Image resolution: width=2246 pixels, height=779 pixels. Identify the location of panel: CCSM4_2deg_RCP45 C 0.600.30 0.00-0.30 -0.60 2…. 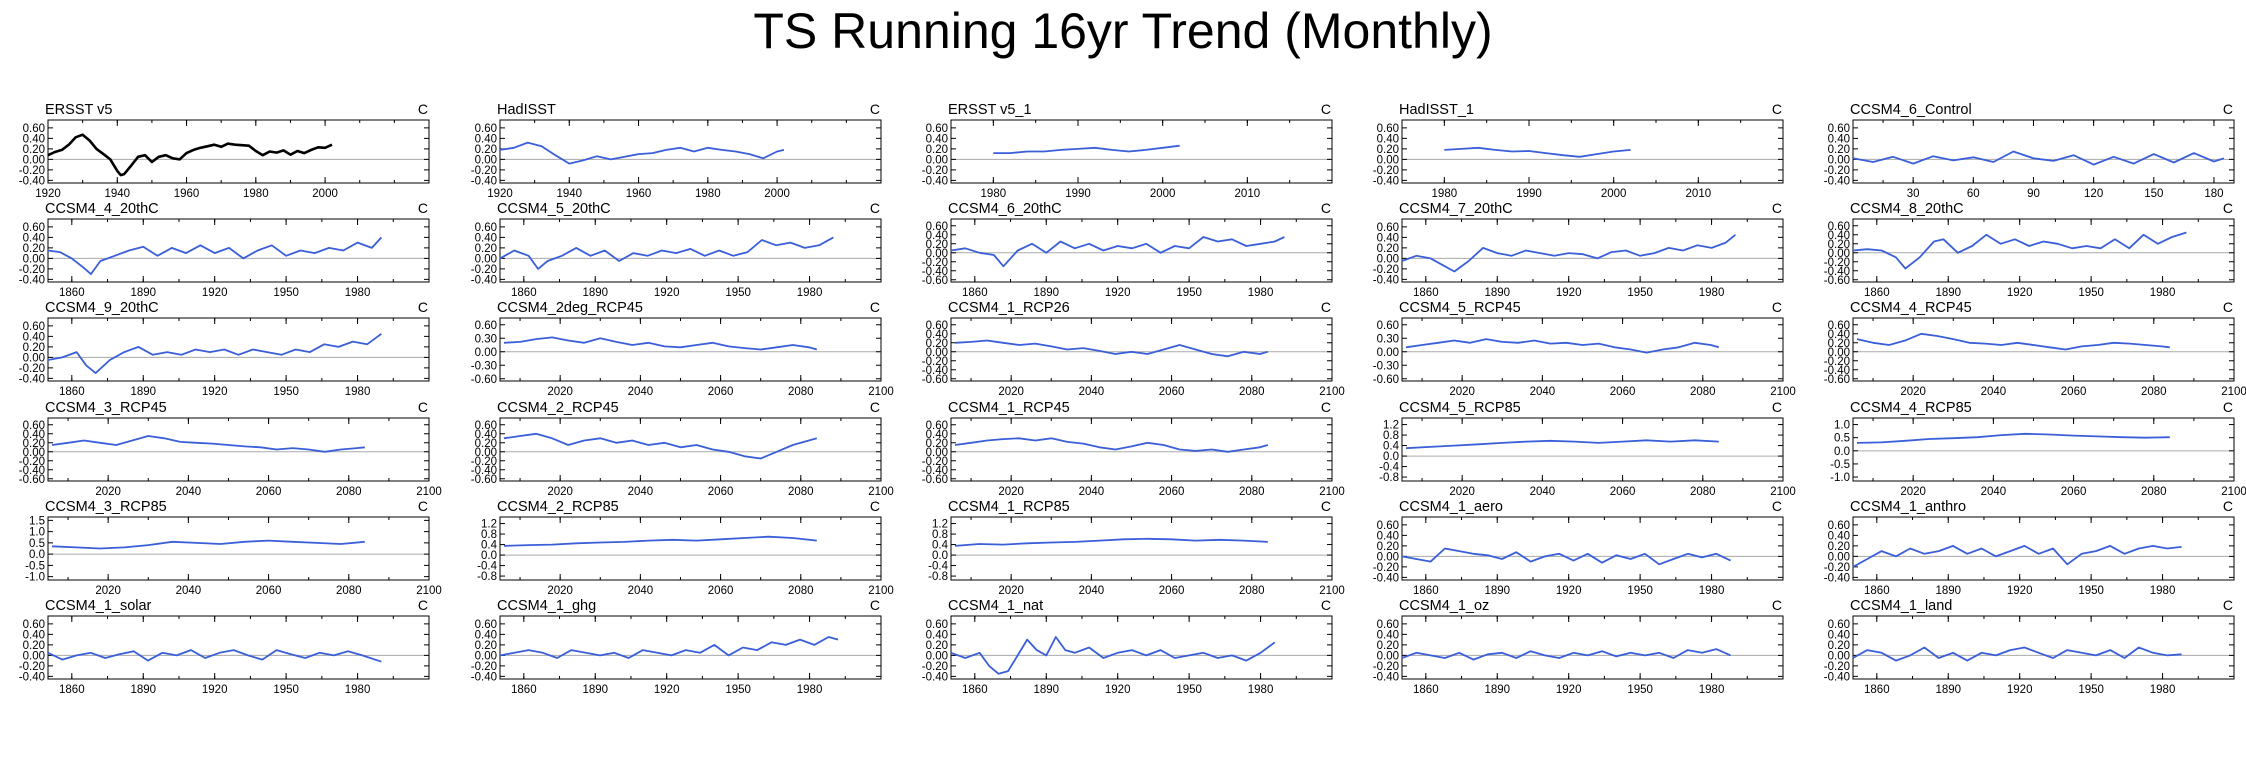
(682, 348).